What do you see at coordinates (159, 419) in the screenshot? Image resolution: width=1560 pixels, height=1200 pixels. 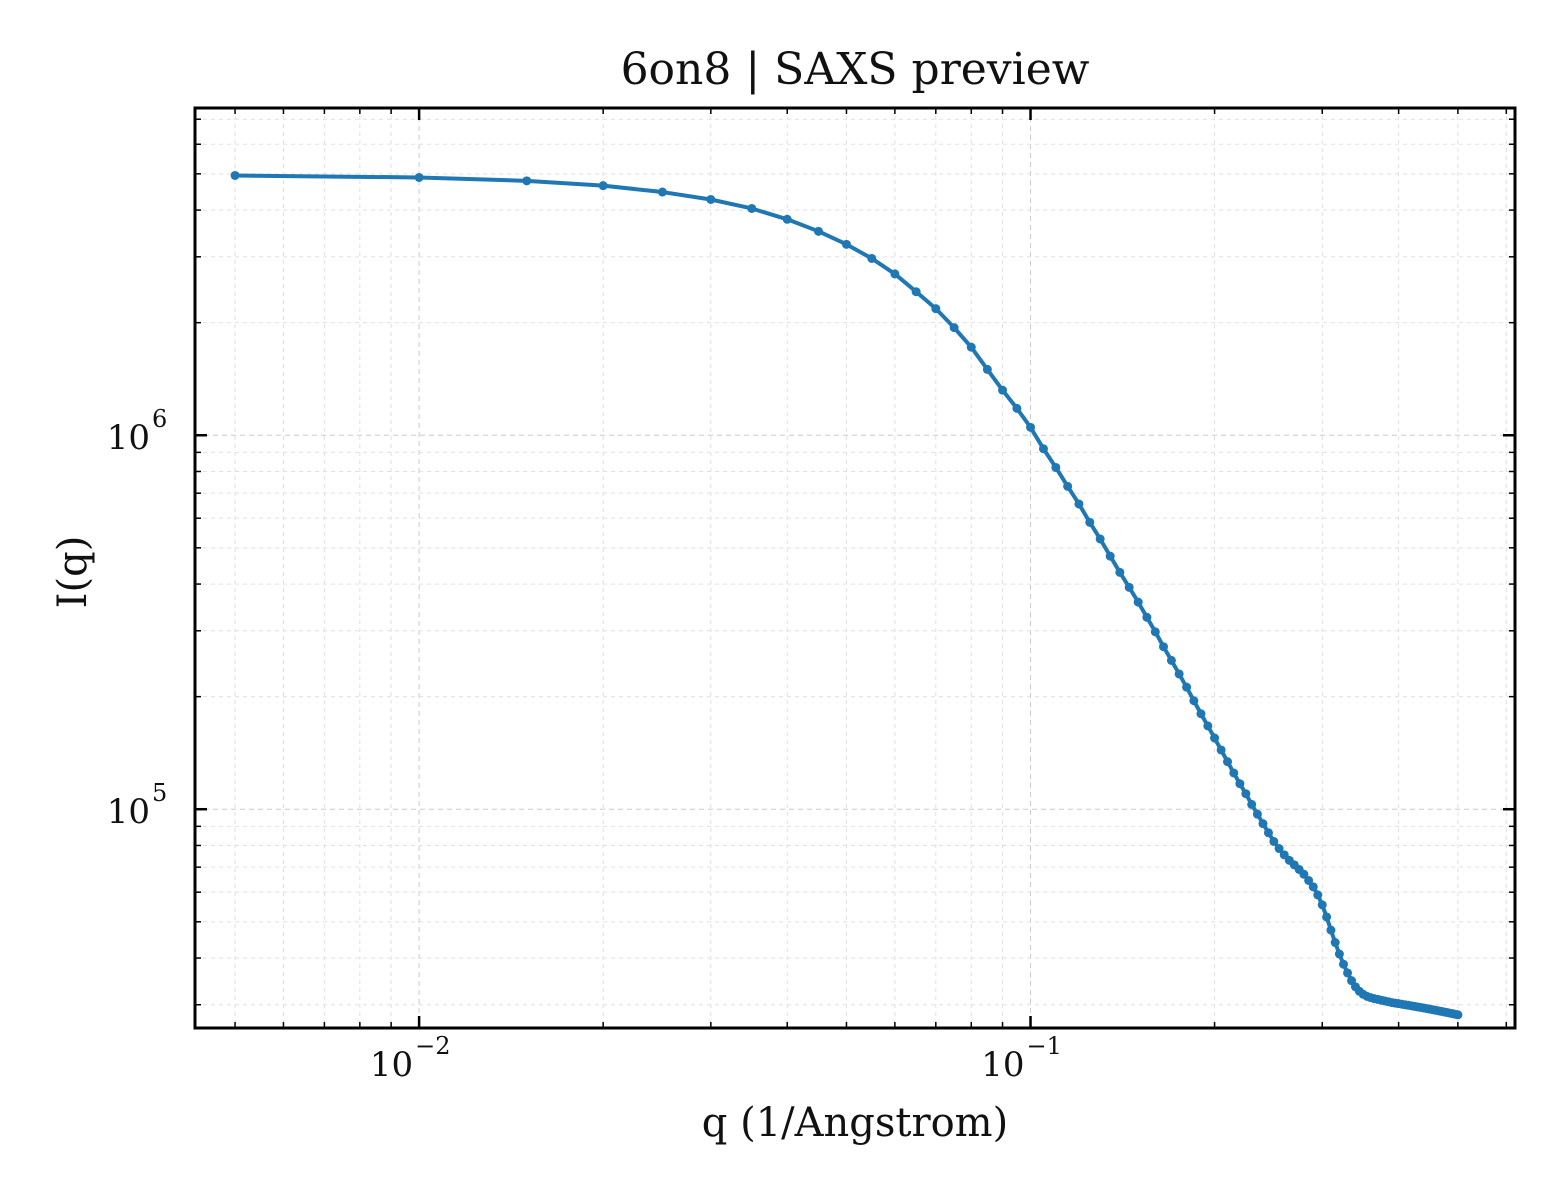 I see `y-tick-label-exponent: 6` at bounding box center [159, 419].